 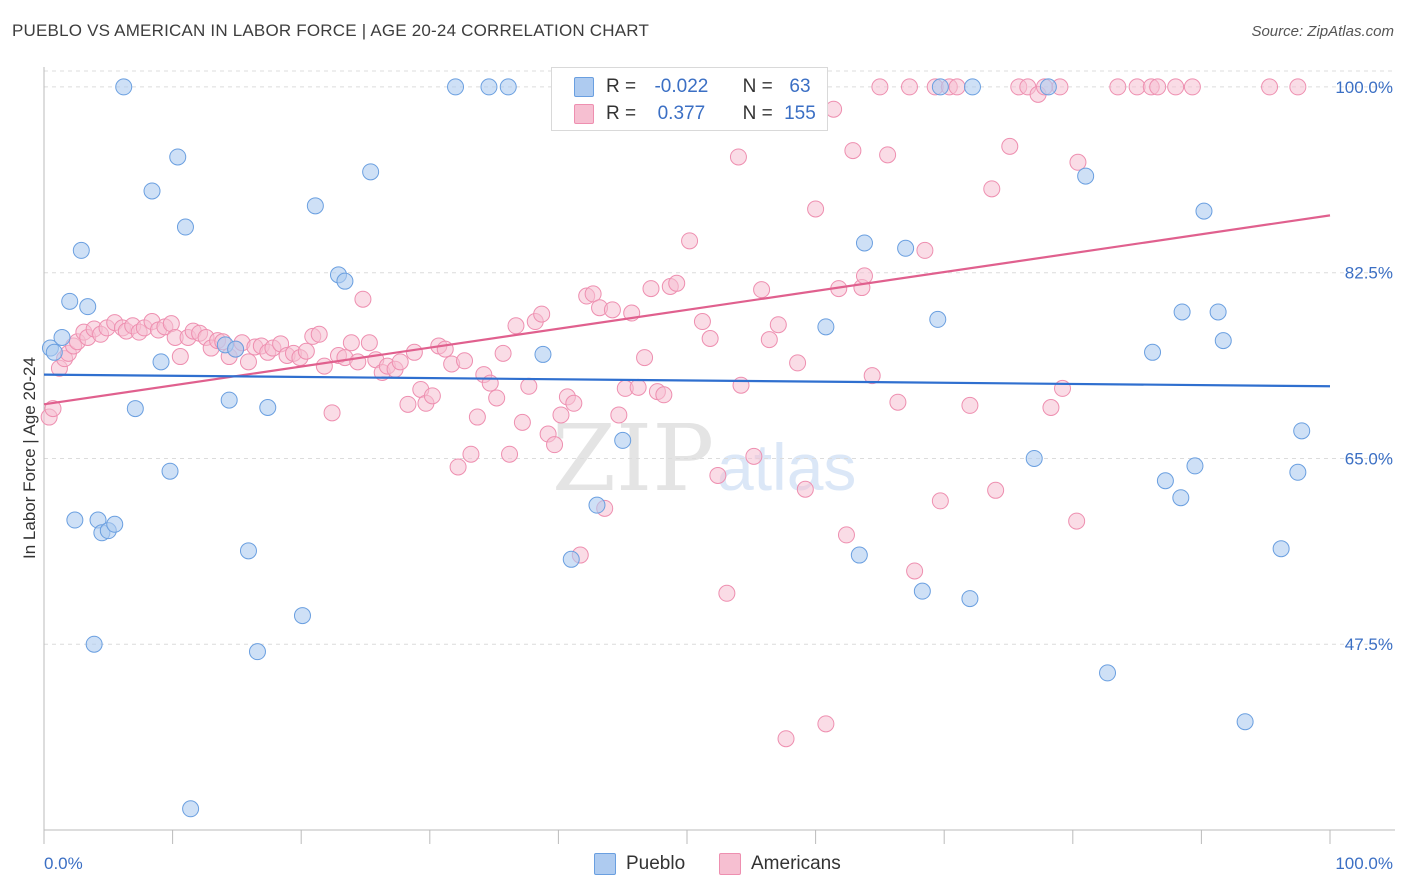 I want to click on n-label: N =, so click(x=757, y=86).